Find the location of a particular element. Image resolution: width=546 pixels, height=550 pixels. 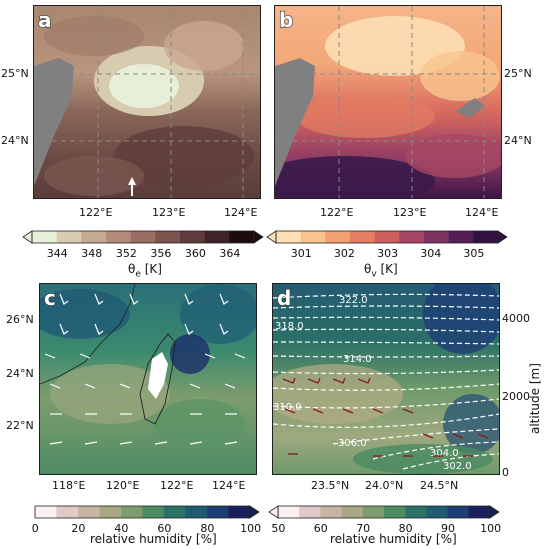

colorbar-c-title: relative humidity [%] is located at coordinates (153, 539).